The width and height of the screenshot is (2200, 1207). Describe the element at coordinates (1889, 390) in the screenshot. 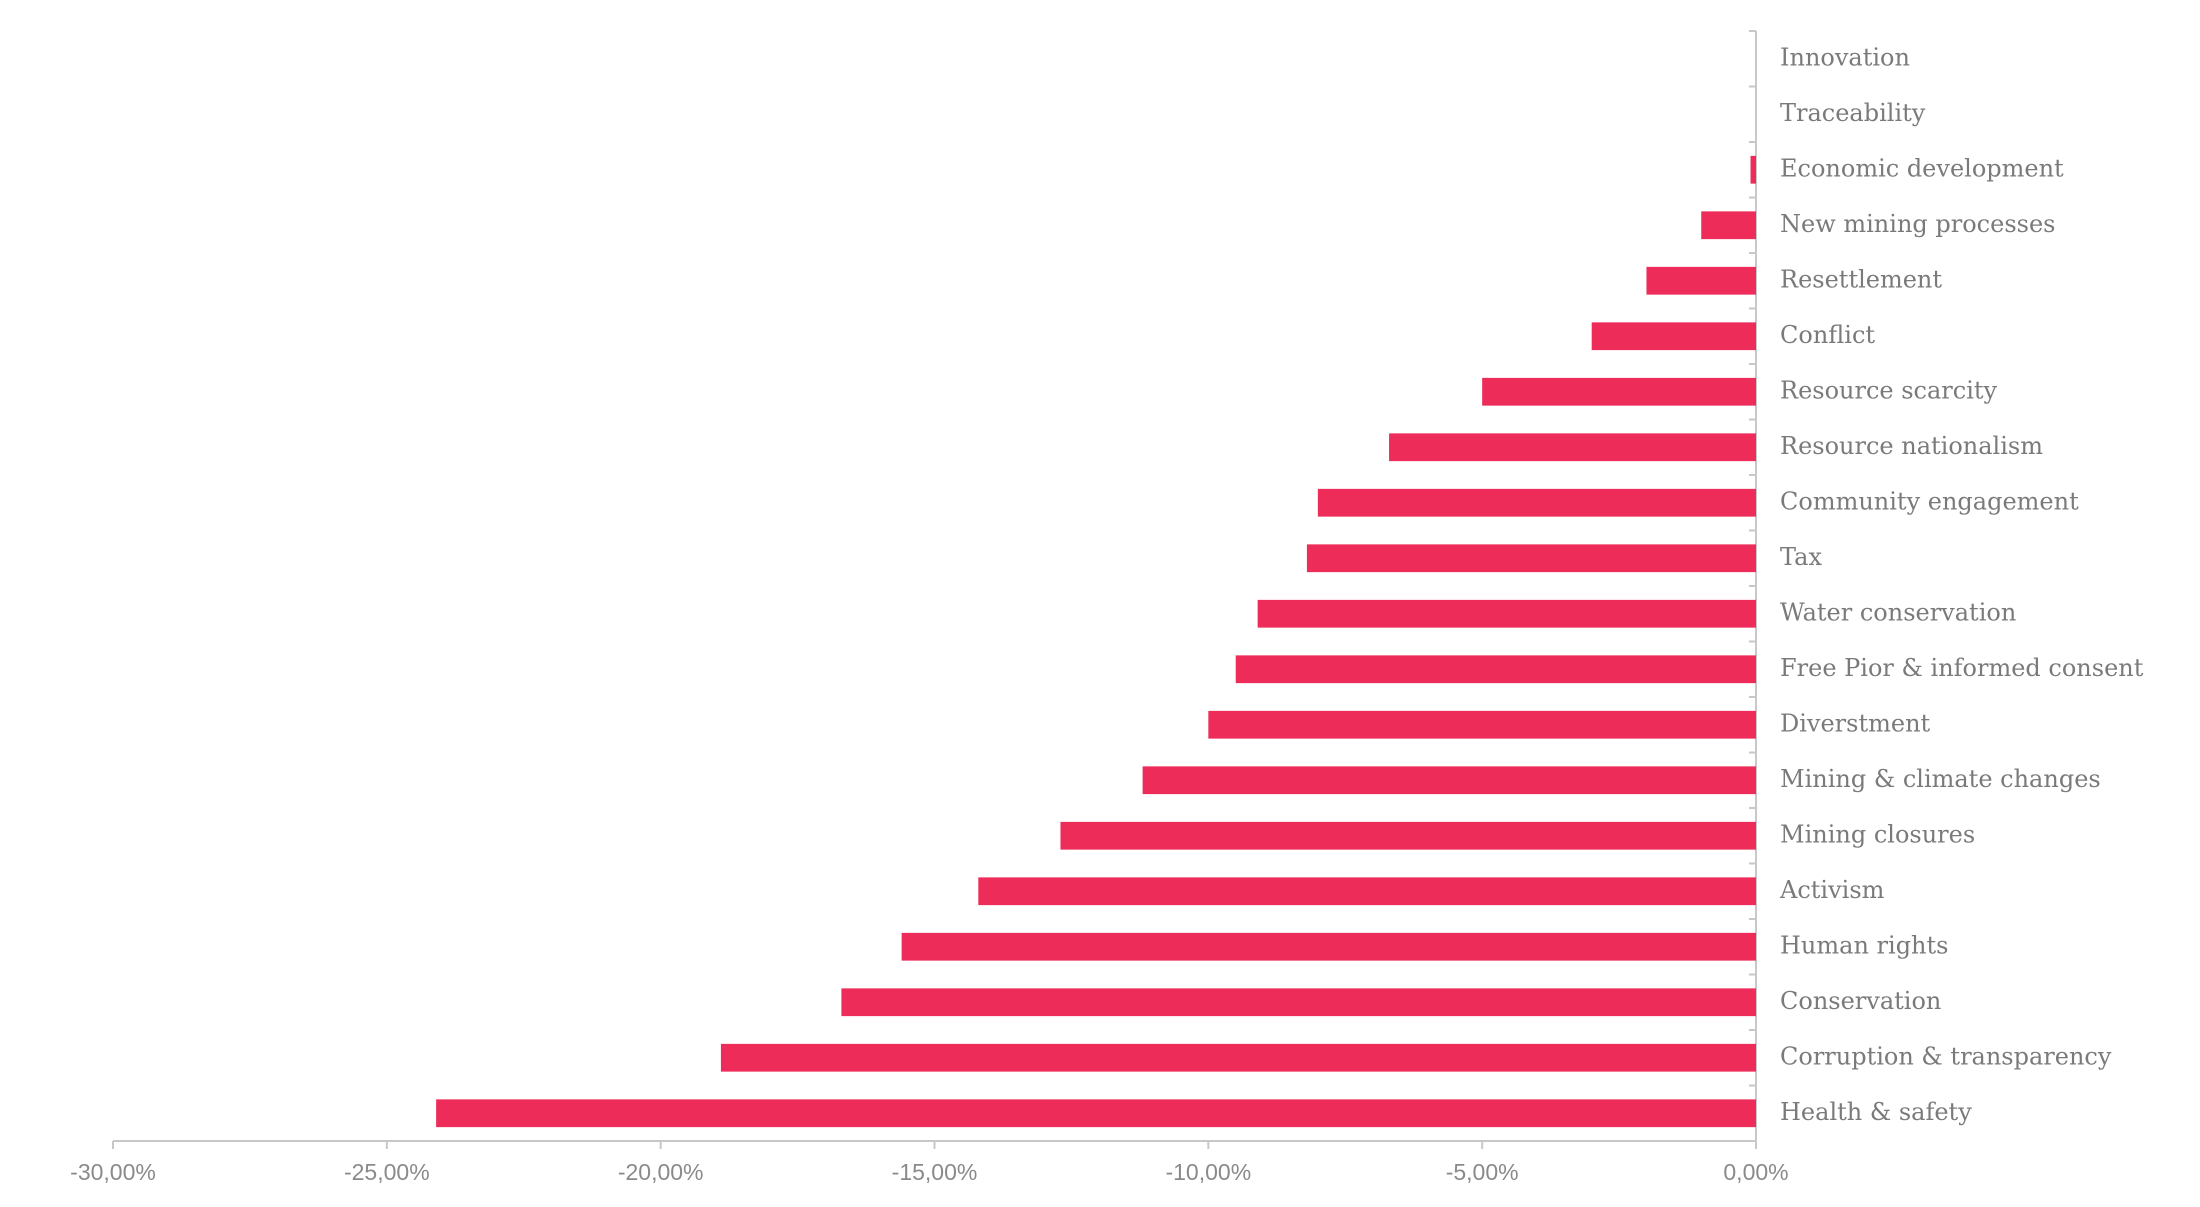

I see `category-label: Resource scarcity` at that location.